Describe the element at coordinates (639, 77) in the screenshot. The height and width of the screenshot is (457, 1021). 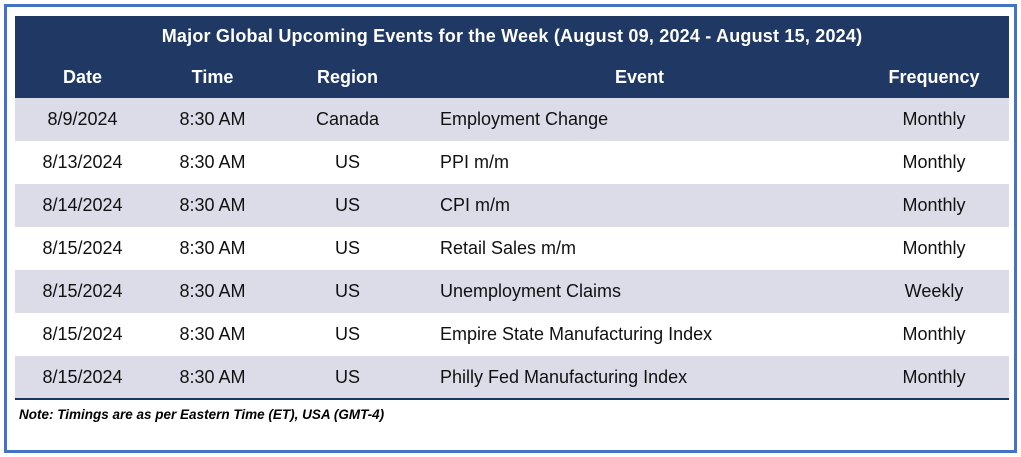
I see `col-header-event: Event` at that location.